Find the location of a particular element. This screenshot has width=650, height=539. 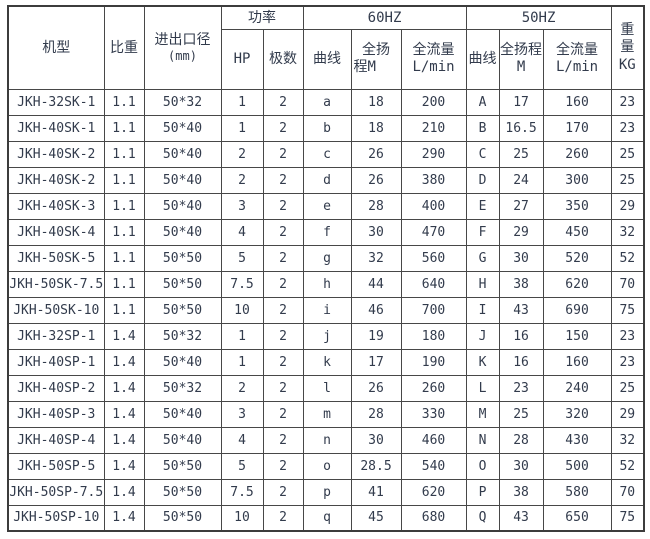

table-cell: 640 is located at coordinates (433, 284).